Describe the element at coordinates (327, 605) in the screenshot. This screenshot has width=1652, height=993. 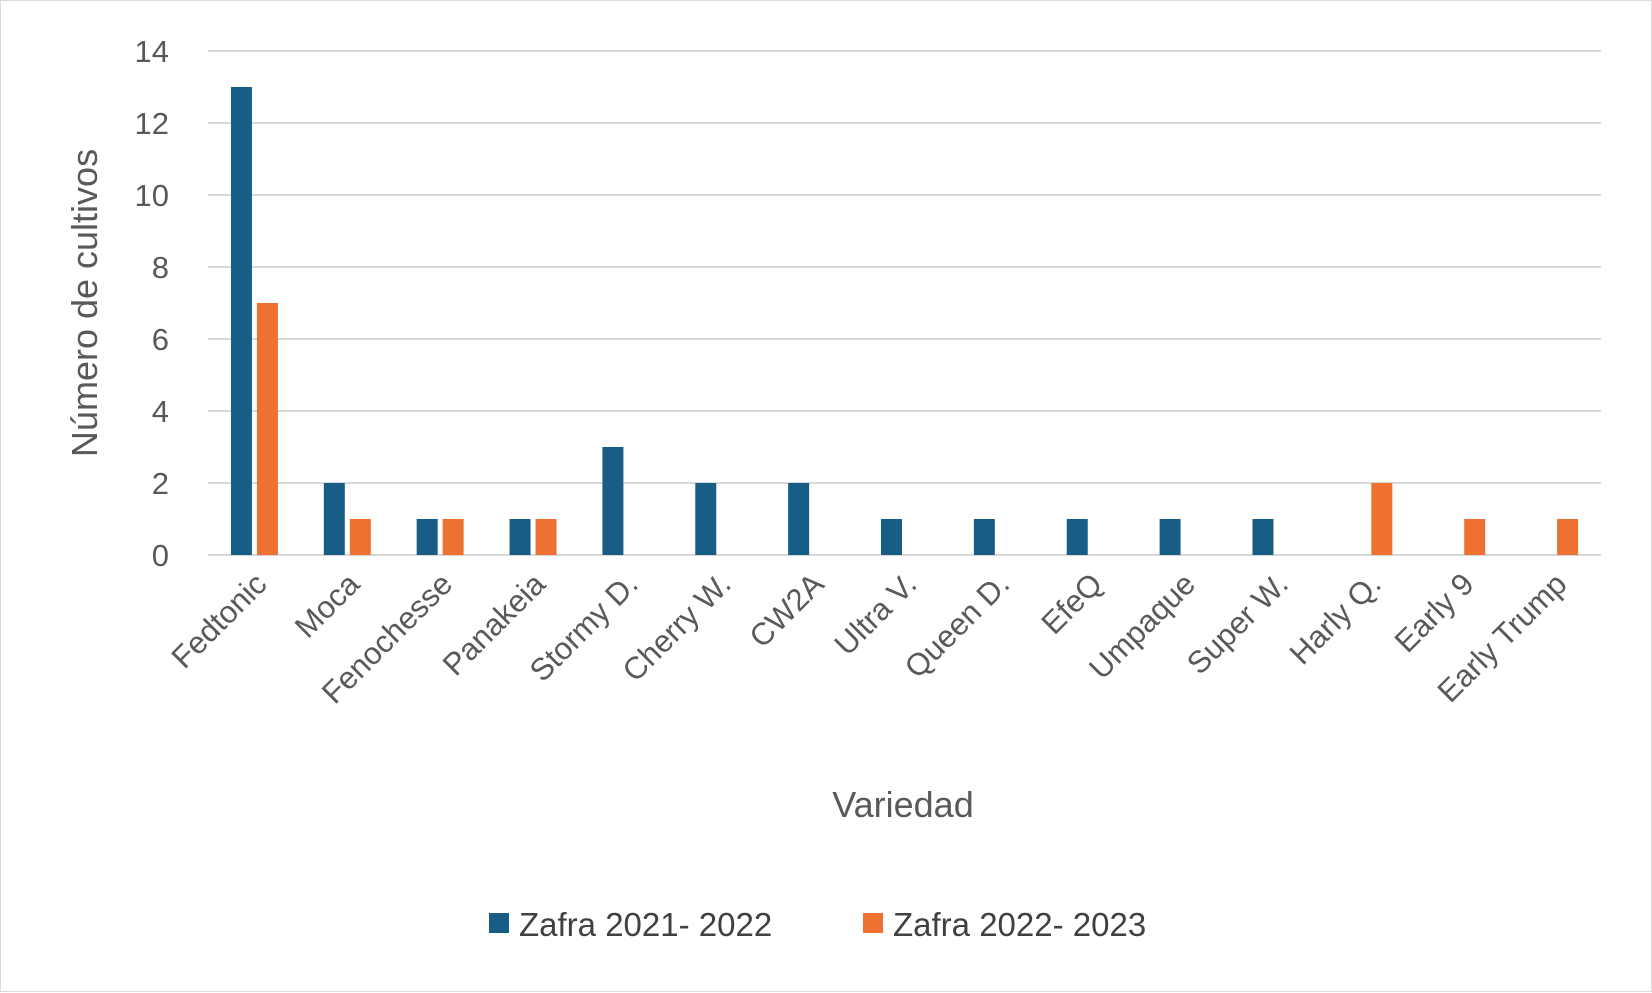
I see `x-tick-label: Moca` at that location.